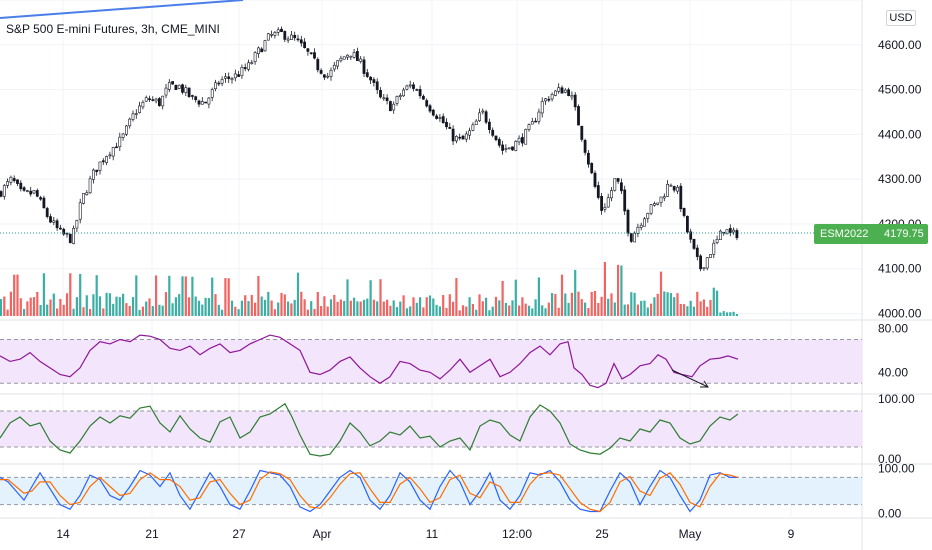 This screenshot has height=550, width=932. Describe the element at coordinates (425, 534) in the screenshot. I see `time-axis: 14 21 27 Apr 11 12:00 25 May 9` at that location.